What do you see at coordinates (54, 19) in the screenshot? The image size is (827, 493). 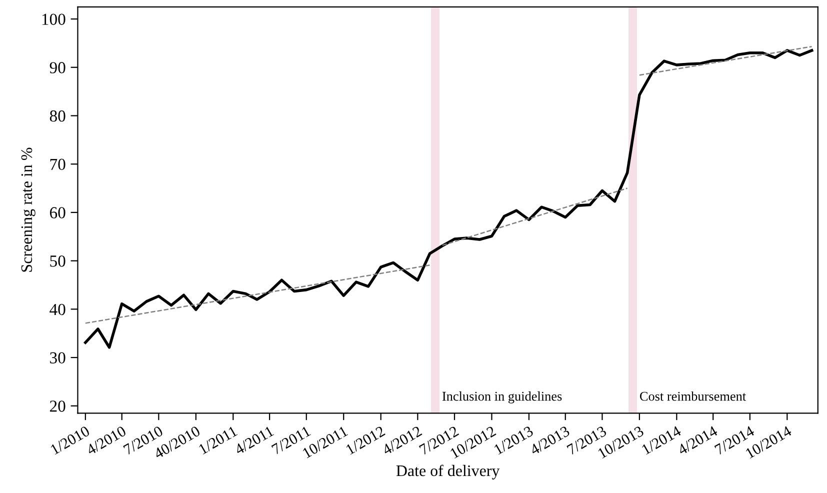 I see `y-tick-label: 100` at bounding box center [54, 19].